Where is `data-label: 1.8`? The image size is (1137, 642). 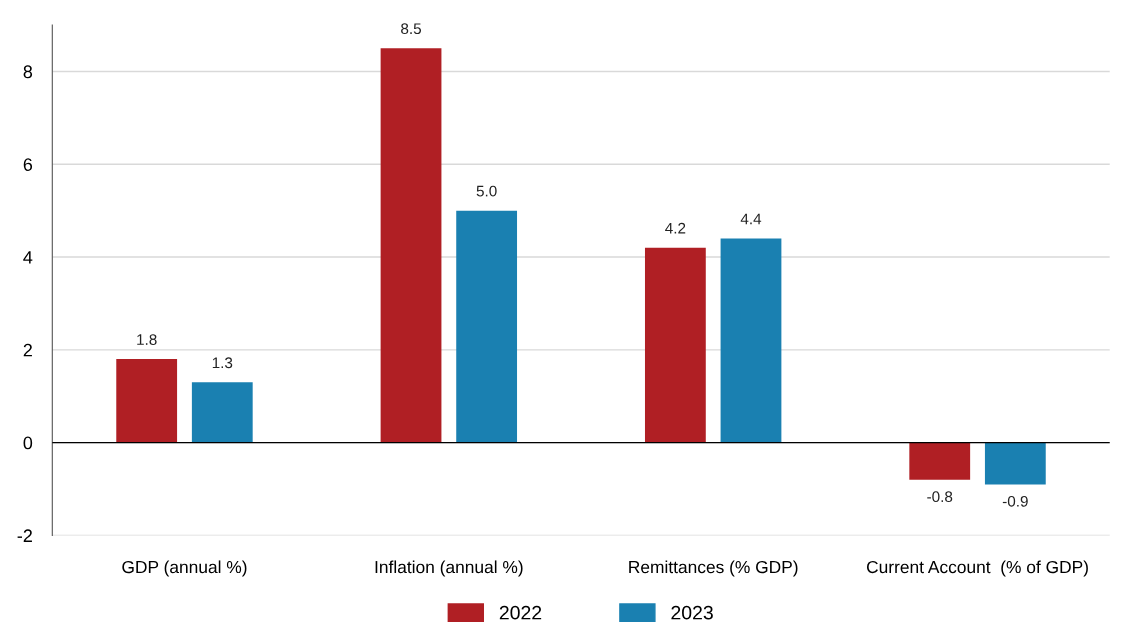
data-label: 1.8 is located at coordinates (147, 339).